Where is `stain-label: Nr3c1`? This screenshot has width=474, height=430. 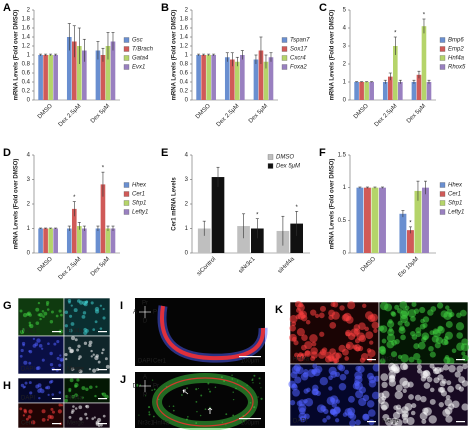
stain-label: Nr3c1 is located at coordinates (146, 424).